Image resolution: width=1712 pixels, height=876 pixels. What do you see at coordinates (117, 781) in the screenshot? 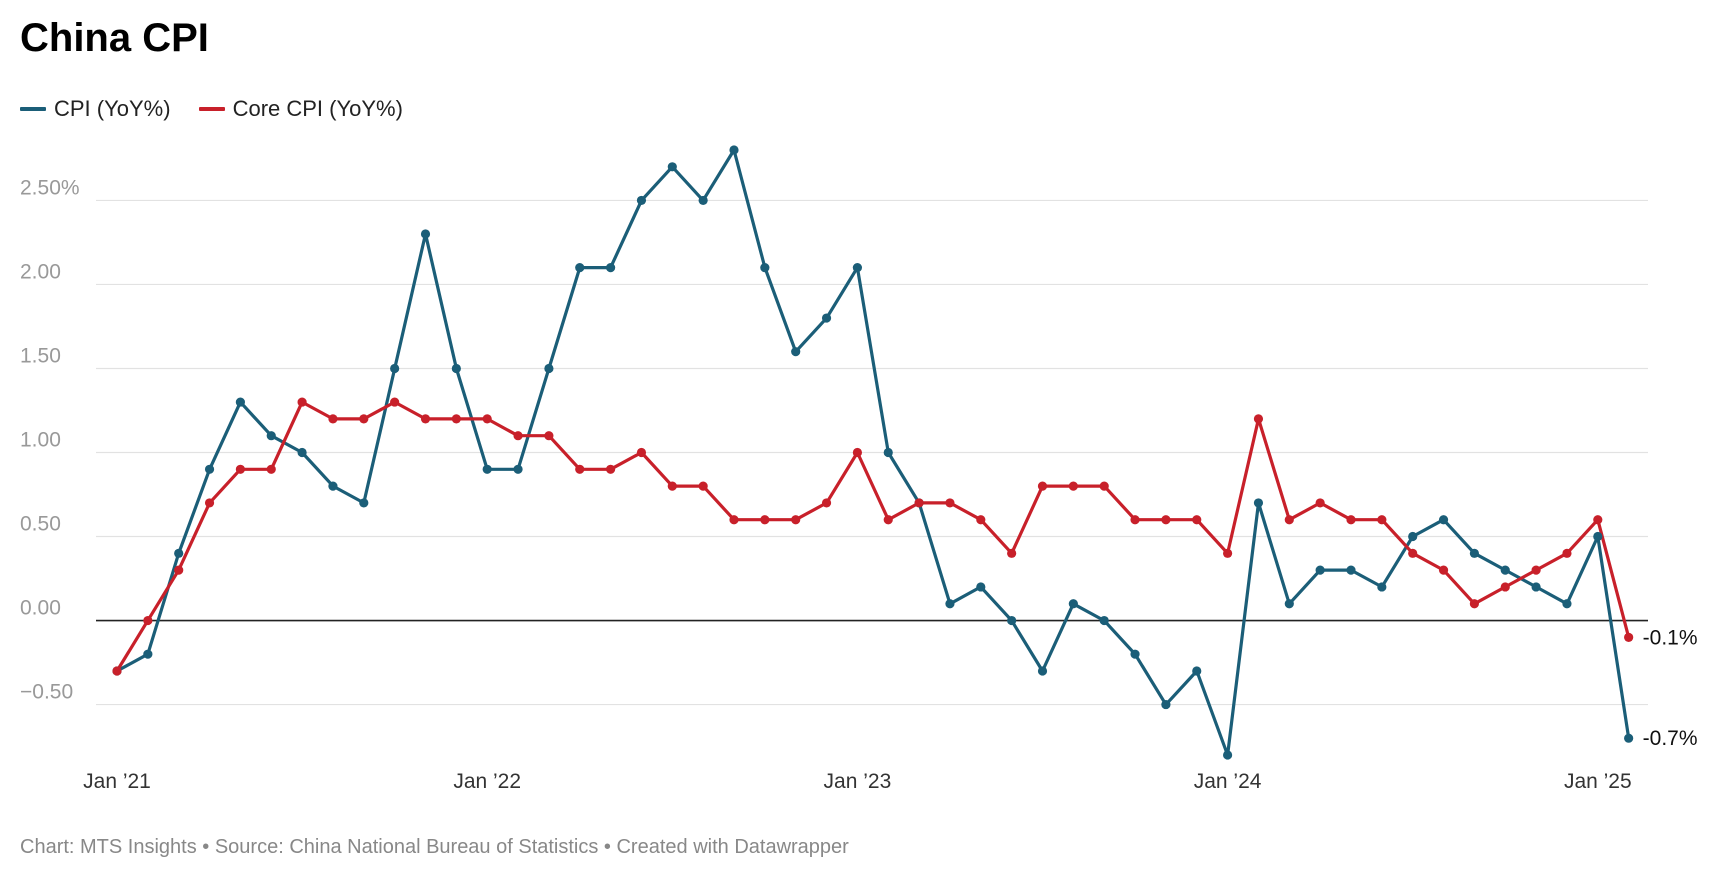
I see `x-tick-label: Jan ’21` at bounding box center [117, 781].